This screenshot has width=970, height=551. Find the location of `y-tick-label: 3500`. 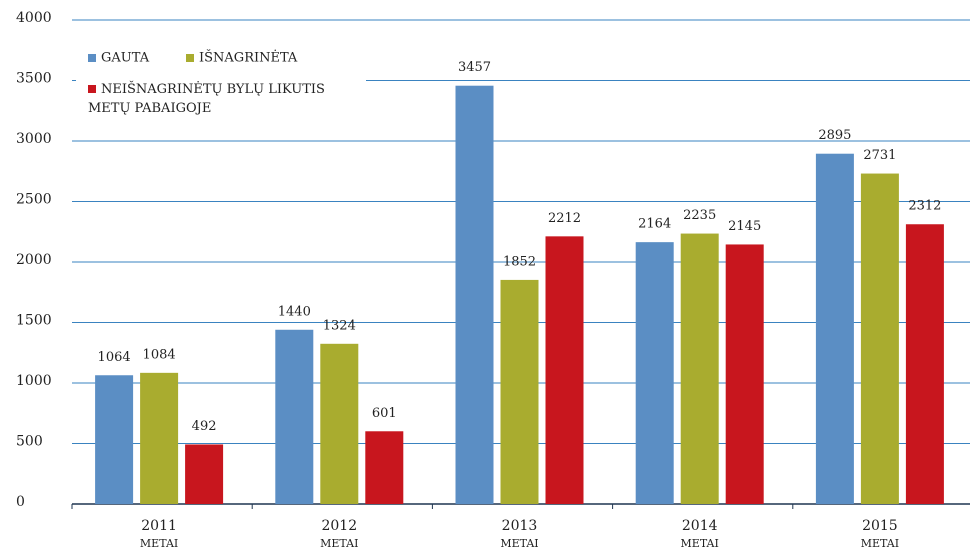

y-tick-label: 3500 is located at coordinates (34, 79).